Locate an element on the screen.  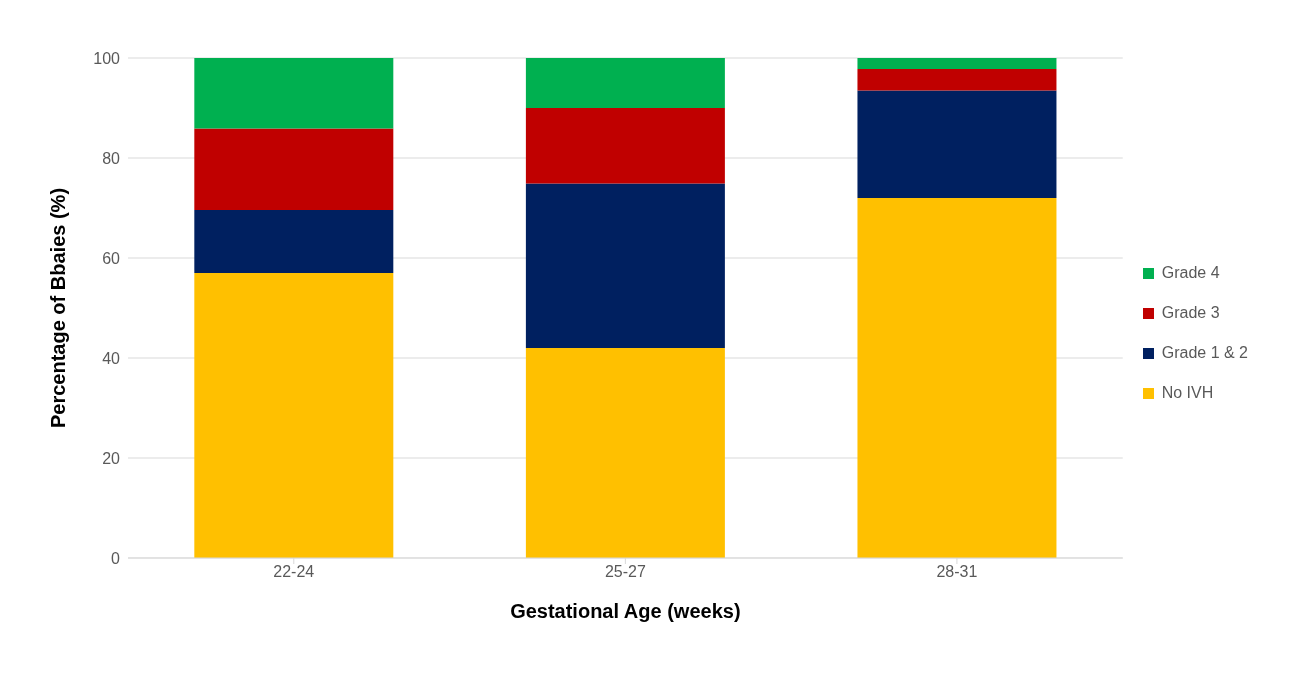
y-tick-label: 0 is located at coordinates (116, 558).